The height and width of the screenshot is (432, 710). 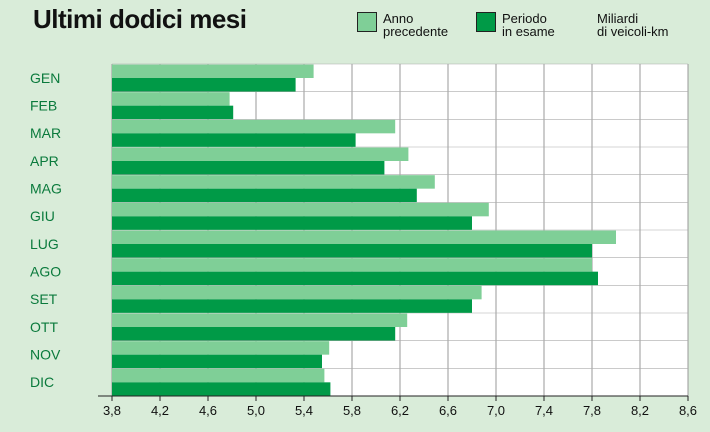 I want to click on month-label: AGO, so click(x=45, y=272).